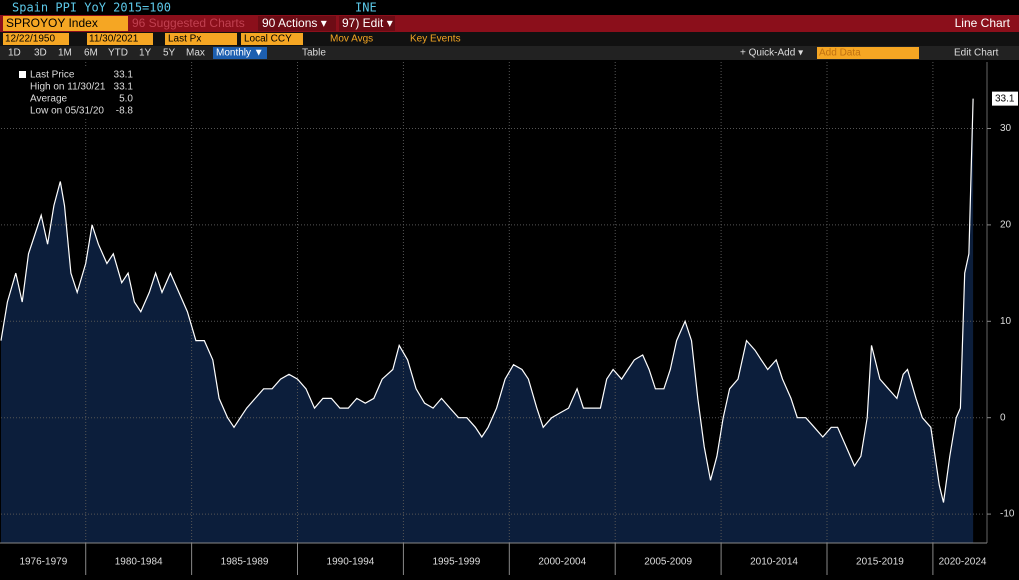 Image resolution: width=1019 pixels, height=580 pixels. I want to click on range-buttons: 1D 3D 1M 6M YTD 1Y 5Y Max, so click(106, 53).